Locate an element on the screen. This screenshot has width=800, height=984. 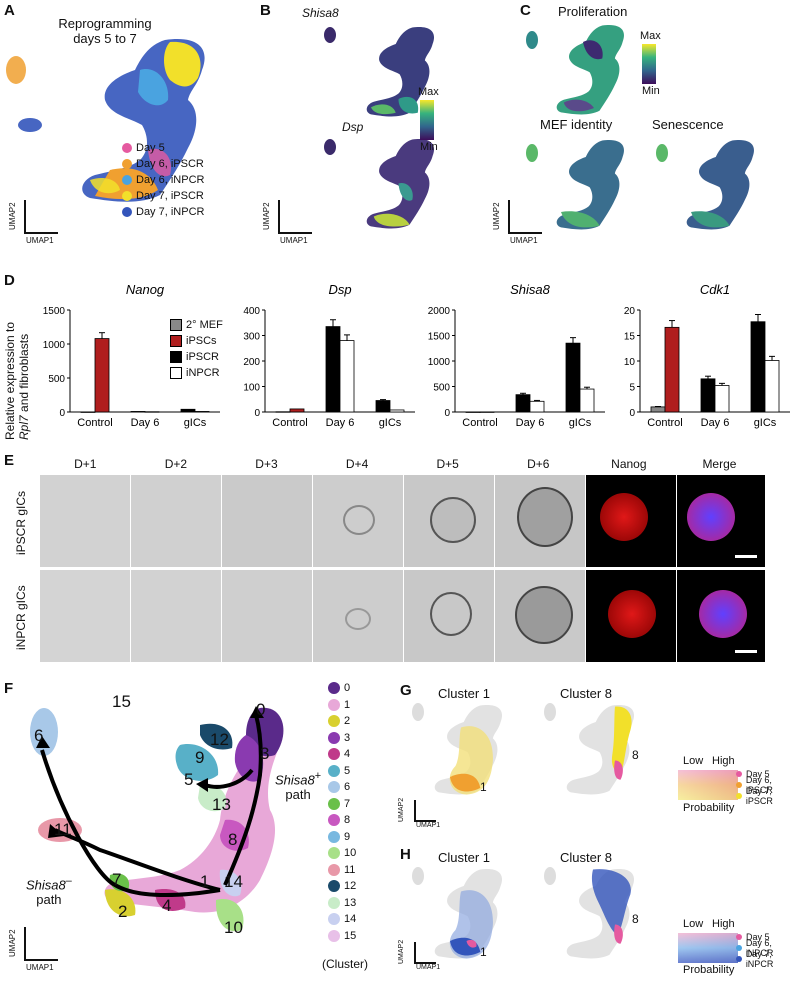
panel-a-title-line1: Reprogramming is located at coordinates (105, 23).